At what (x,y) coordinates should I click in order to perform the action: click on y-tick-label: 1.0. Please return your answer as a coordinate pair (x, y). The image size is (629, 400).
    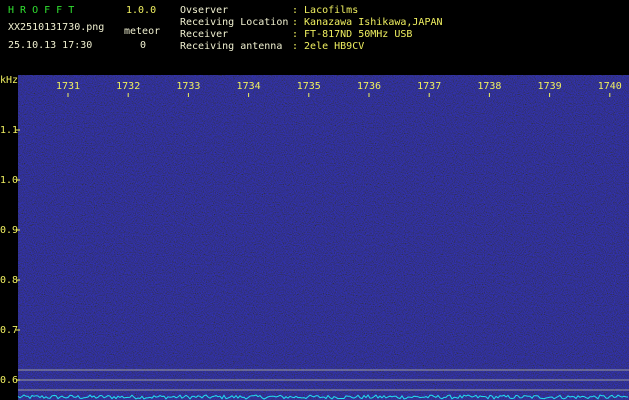
    Looking at the image, I should click on (9, 180).